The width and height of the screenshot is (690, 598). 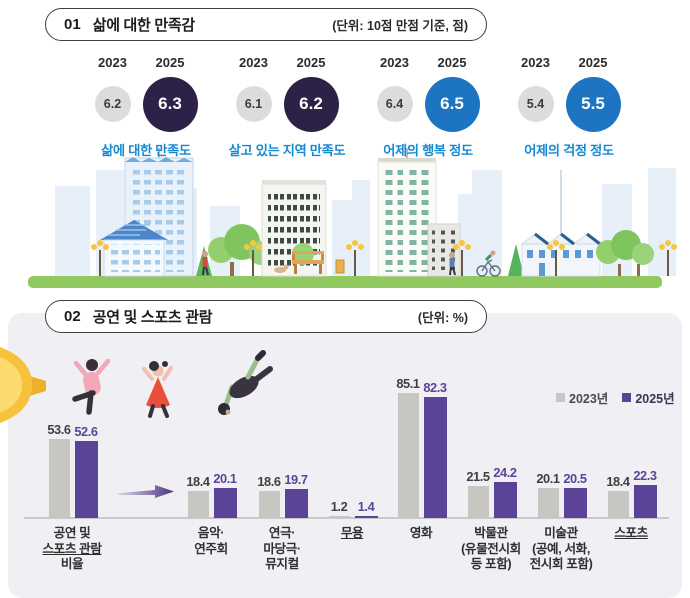 What do you see at coordinates (72, 24) in the screenshot?
I see `section1-number: 01` at bounding box center [72, 24].